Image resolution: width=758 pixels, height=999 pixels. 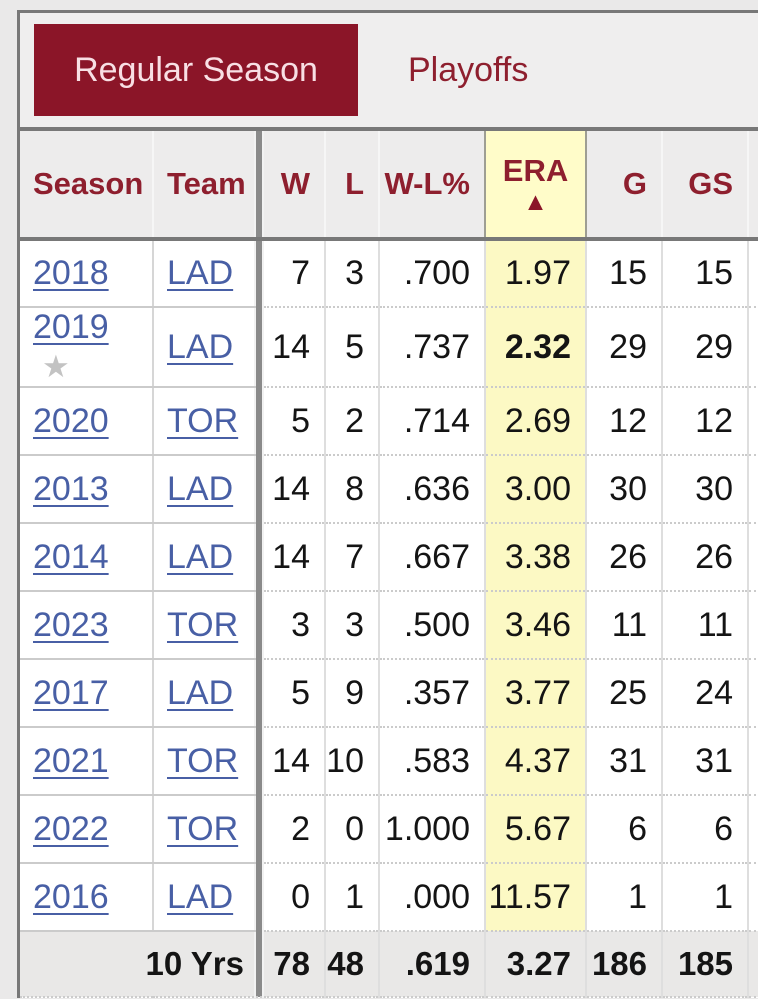 I want to click on season-link: 2016, so click(x=71, y=896).